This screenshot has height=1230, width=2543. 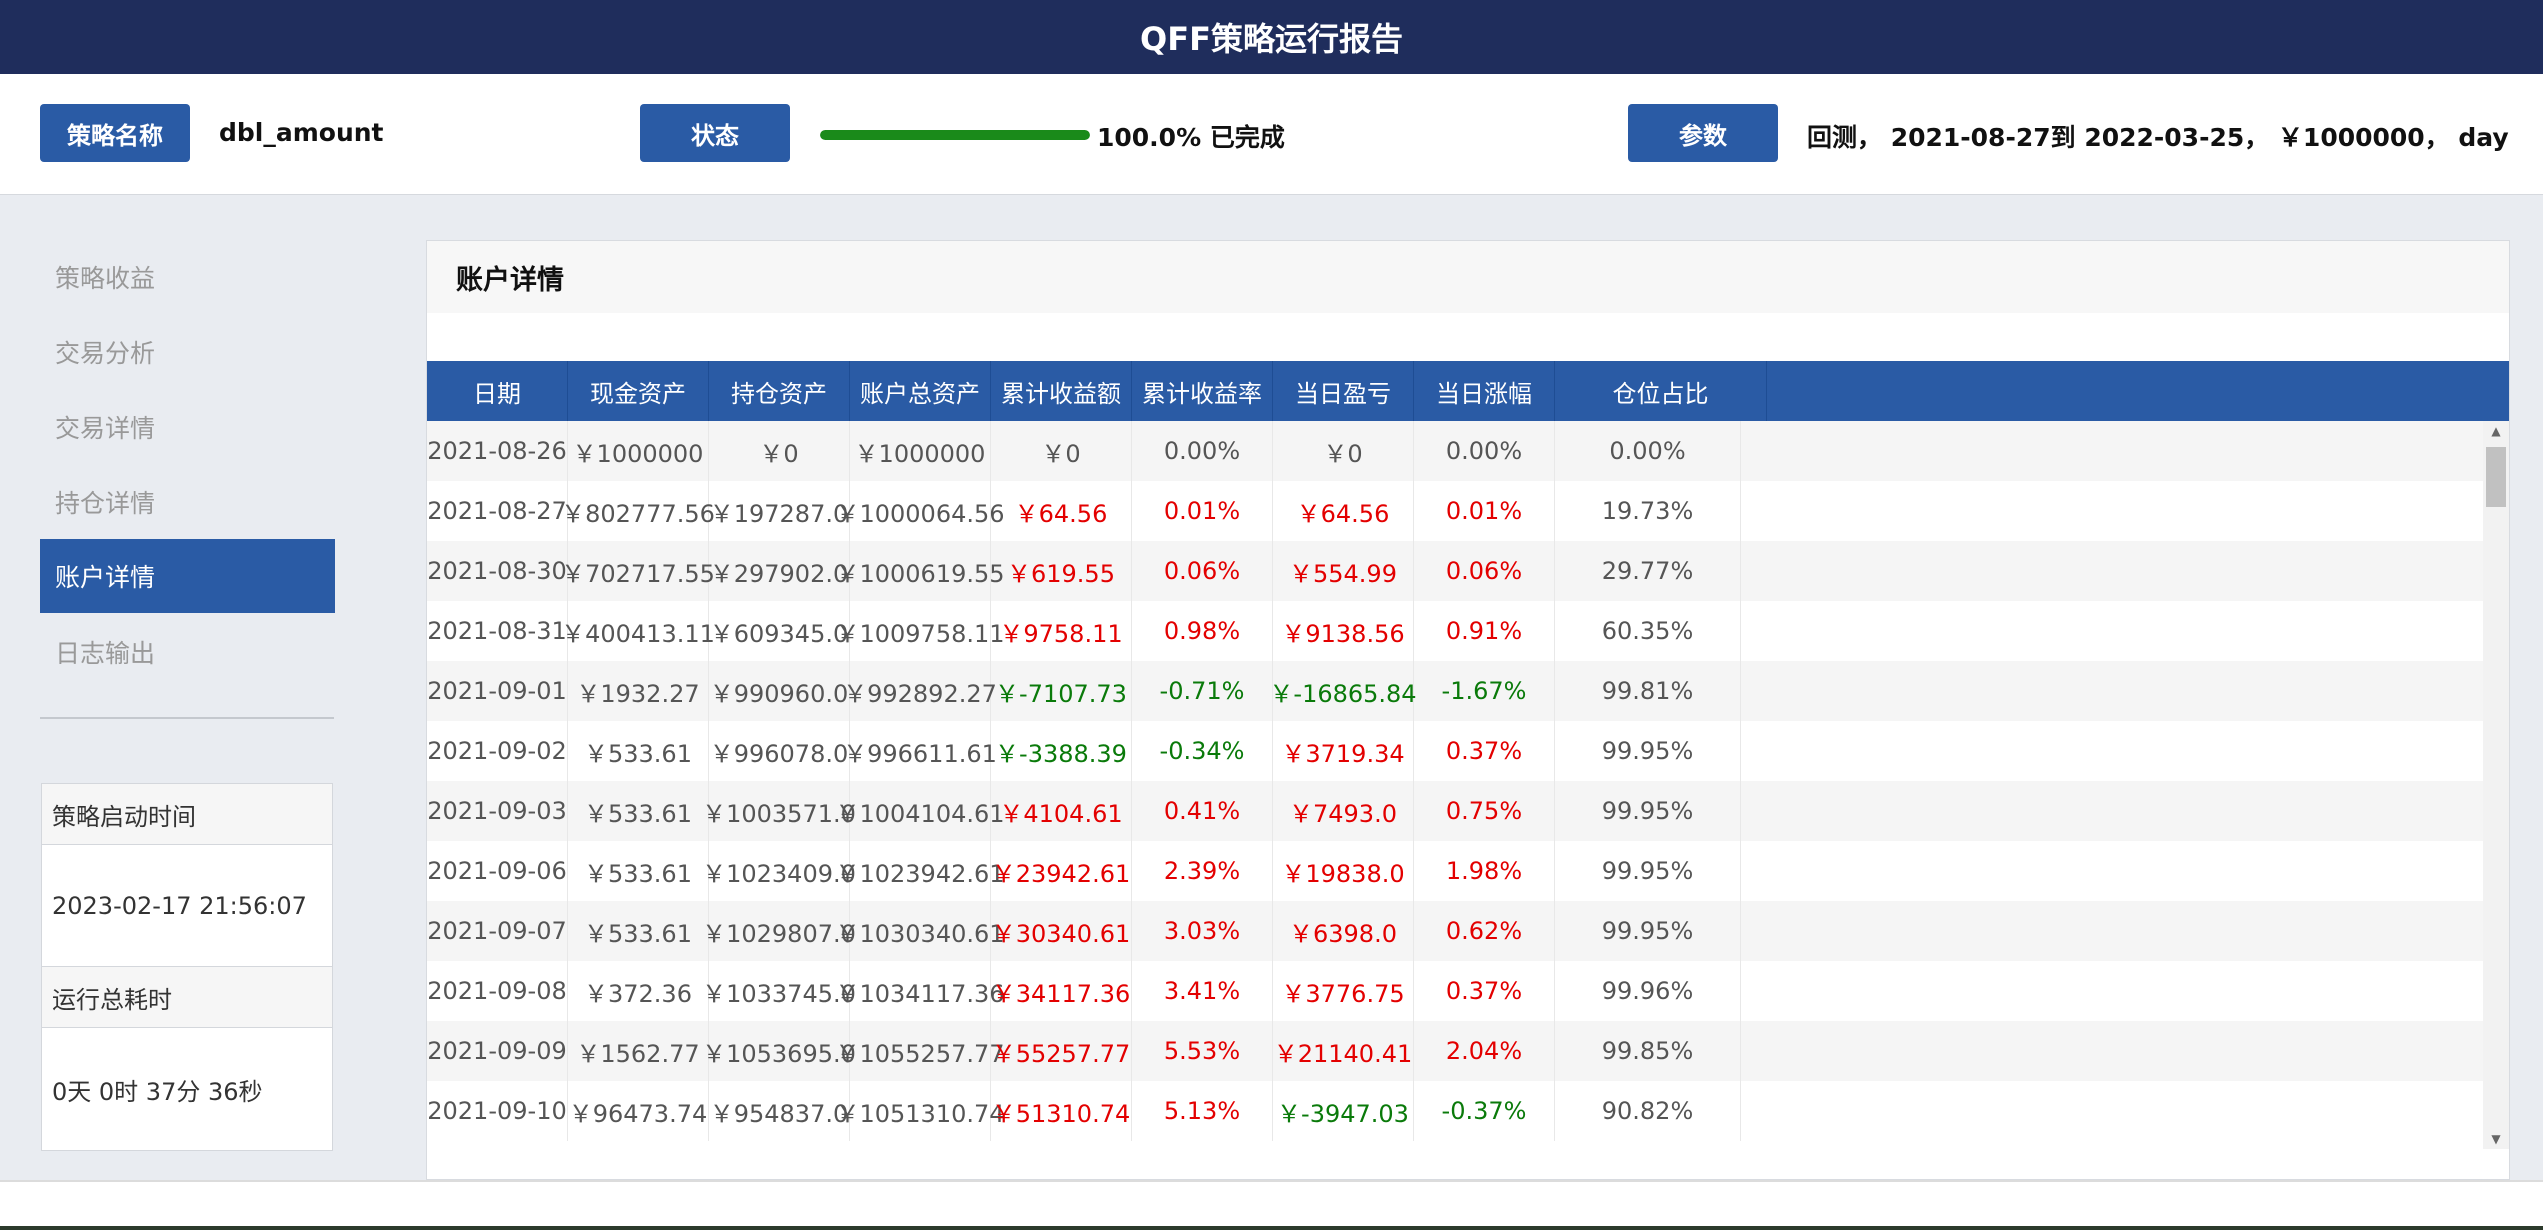 What do you see at coordinates (497, 931) in the screenshot?
I see `cell-date: 2021-09-07` at bounding box center [497, 931].